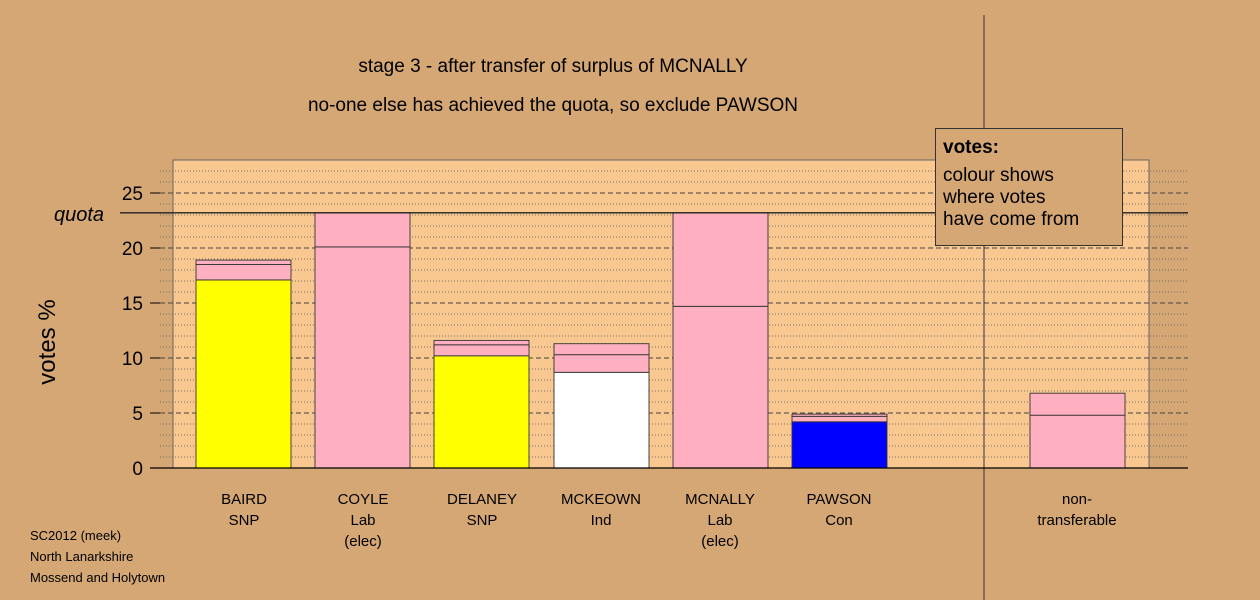 This screenshot has width=1260, height=600. I want to click on quota-label: quota, so click(79, 215).